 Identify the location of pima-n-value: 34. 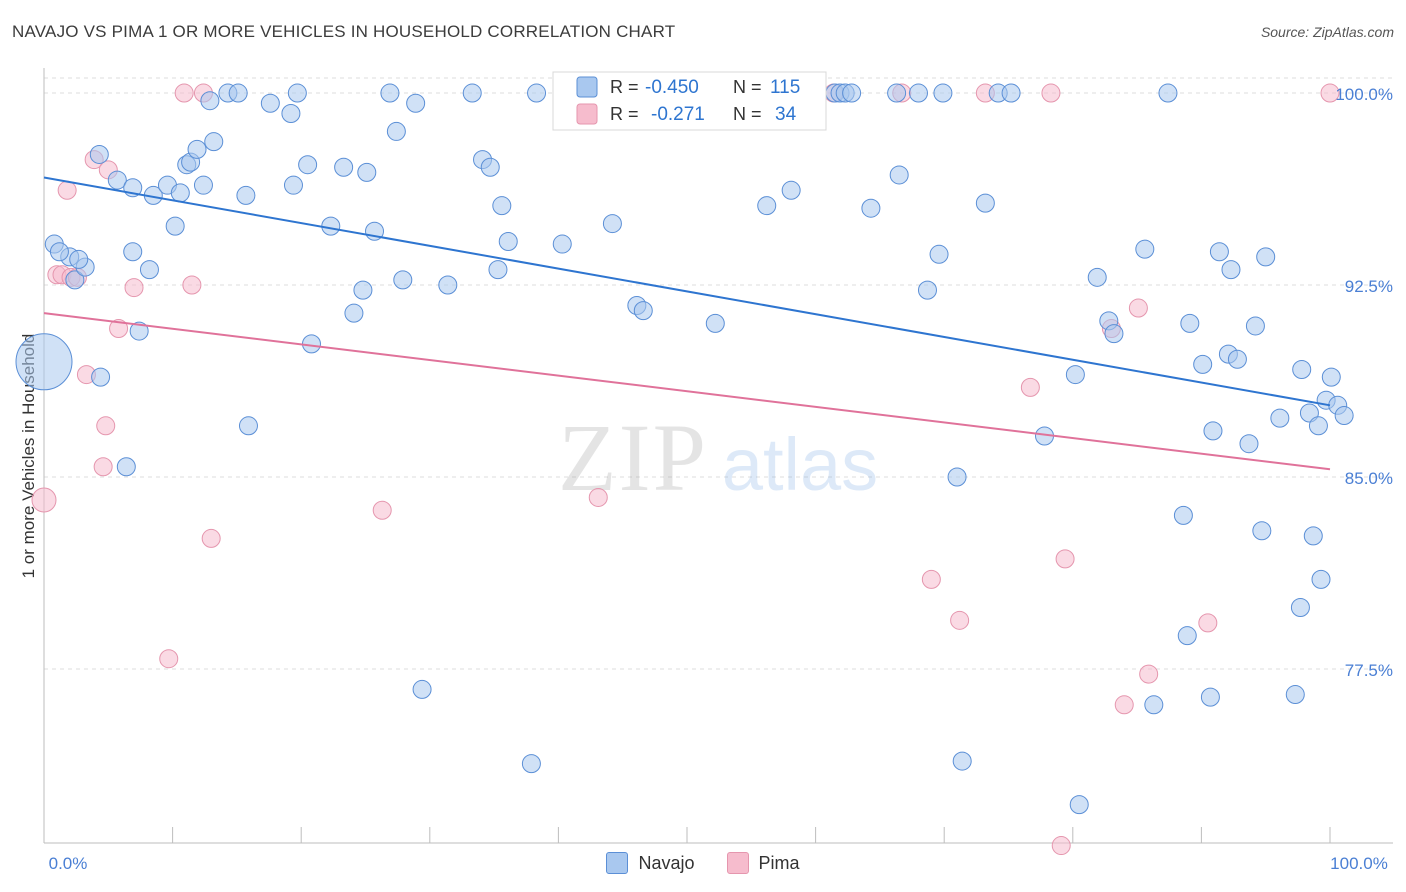
(786, 114).